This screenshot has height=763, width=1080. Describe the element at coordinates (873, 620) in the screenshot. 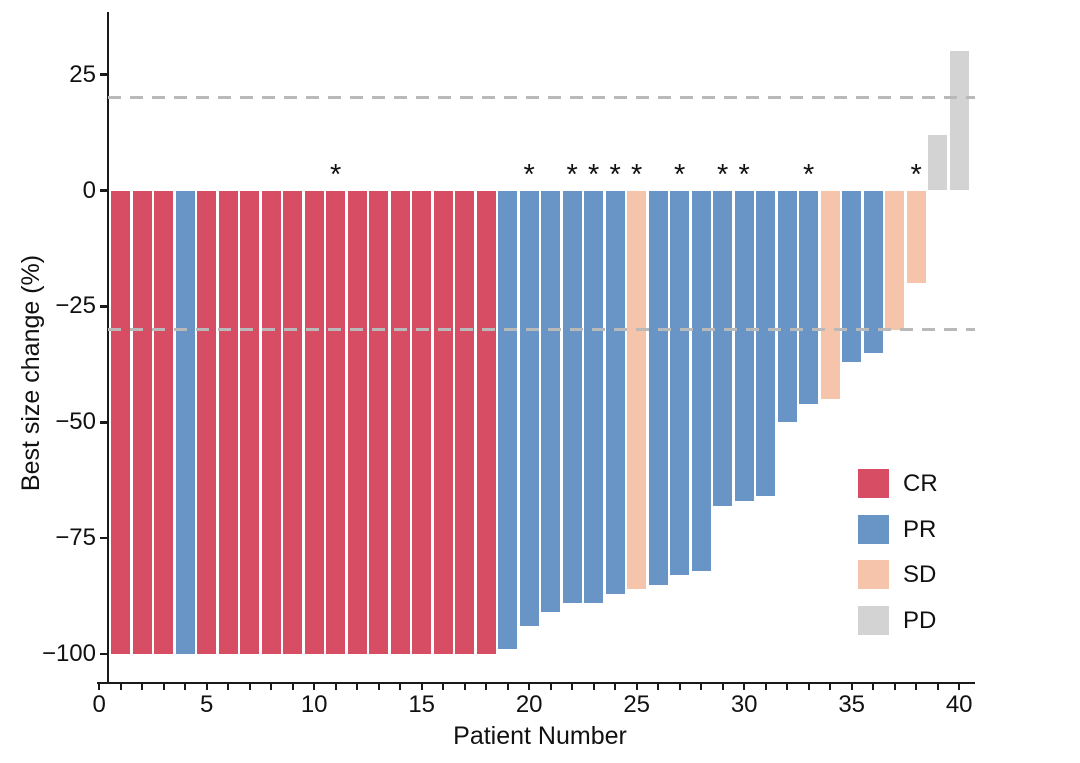

I see `legend-swatch-pd` at that location.